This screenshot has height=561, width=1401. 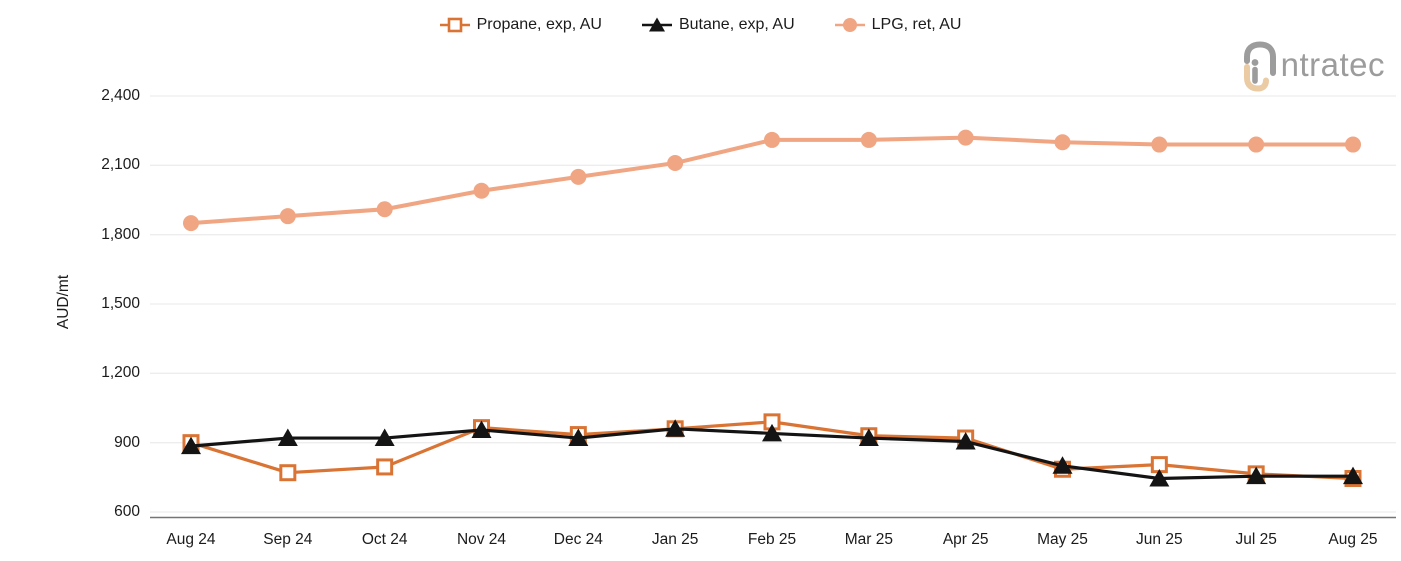 I want to click on legend-label-butane: Butane, exp, AU, so click(x=736, y=24).